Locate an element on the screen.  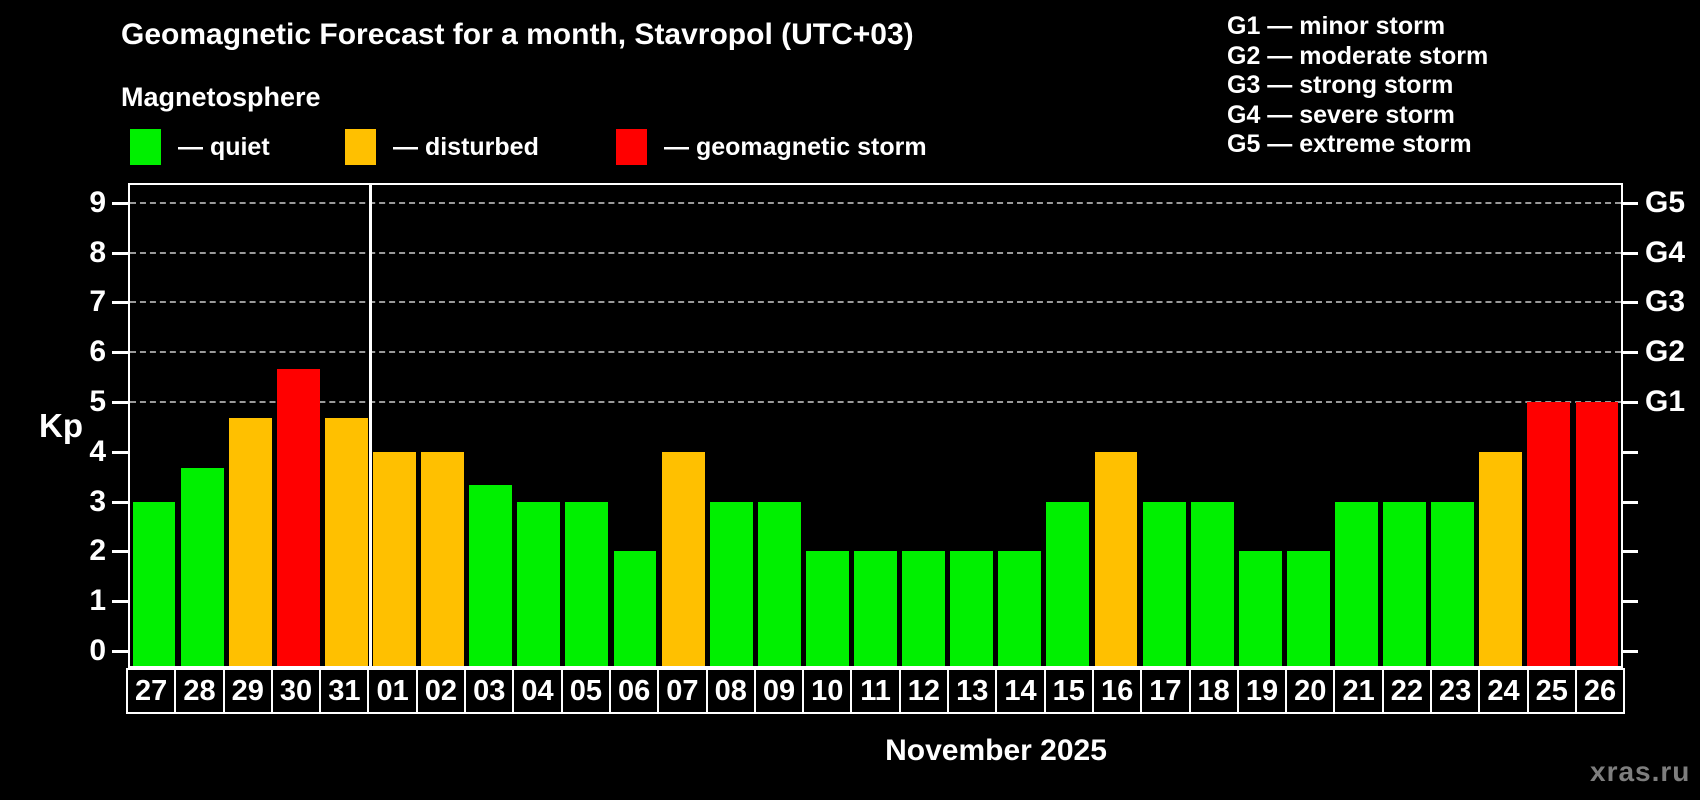
y-axis-label: Kp is located at coordinates (61, 425).